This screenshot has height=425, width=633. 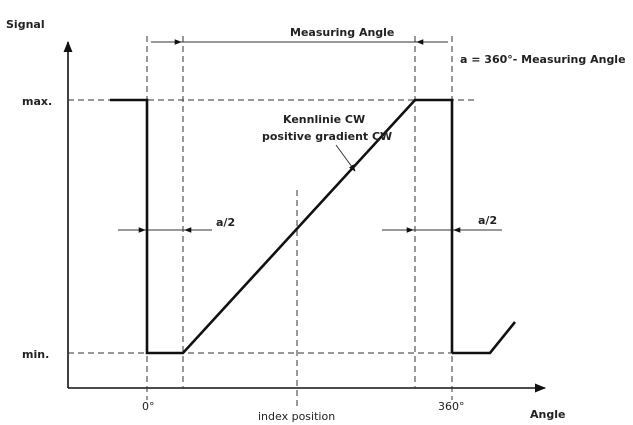 What do you see at coordinates (487, 220) in the screenshot?
I see `half-a-right-label: a/2` at bounding box center [487, 220].